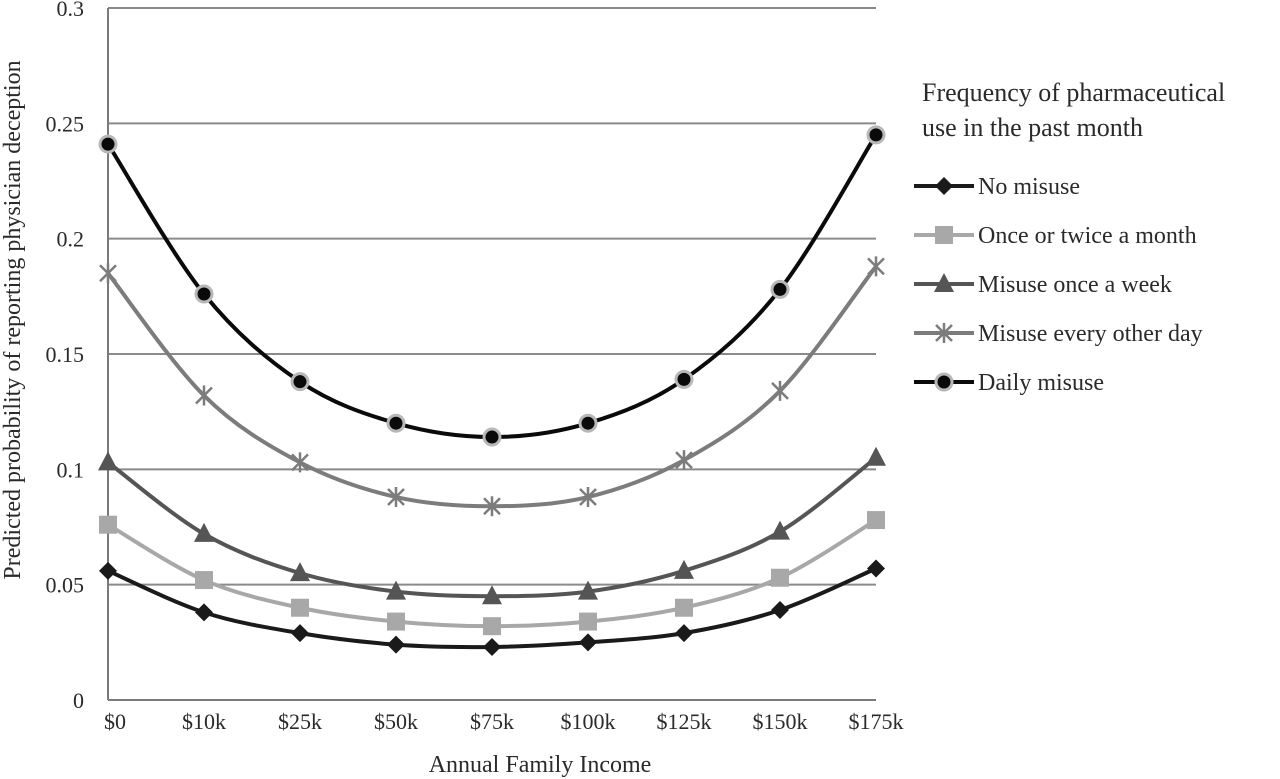 Image resolution: width=1280 pixels, height=779 pixels. Describe the element at coordinates (492, 721) in the screenshot. I see `x-tick-label: $75k` at that location.